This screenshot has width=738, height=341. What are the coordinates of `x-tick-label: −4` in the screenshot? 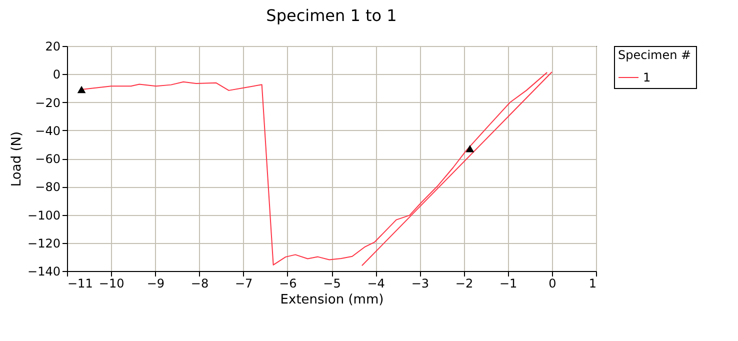 It's located at (376, 283).